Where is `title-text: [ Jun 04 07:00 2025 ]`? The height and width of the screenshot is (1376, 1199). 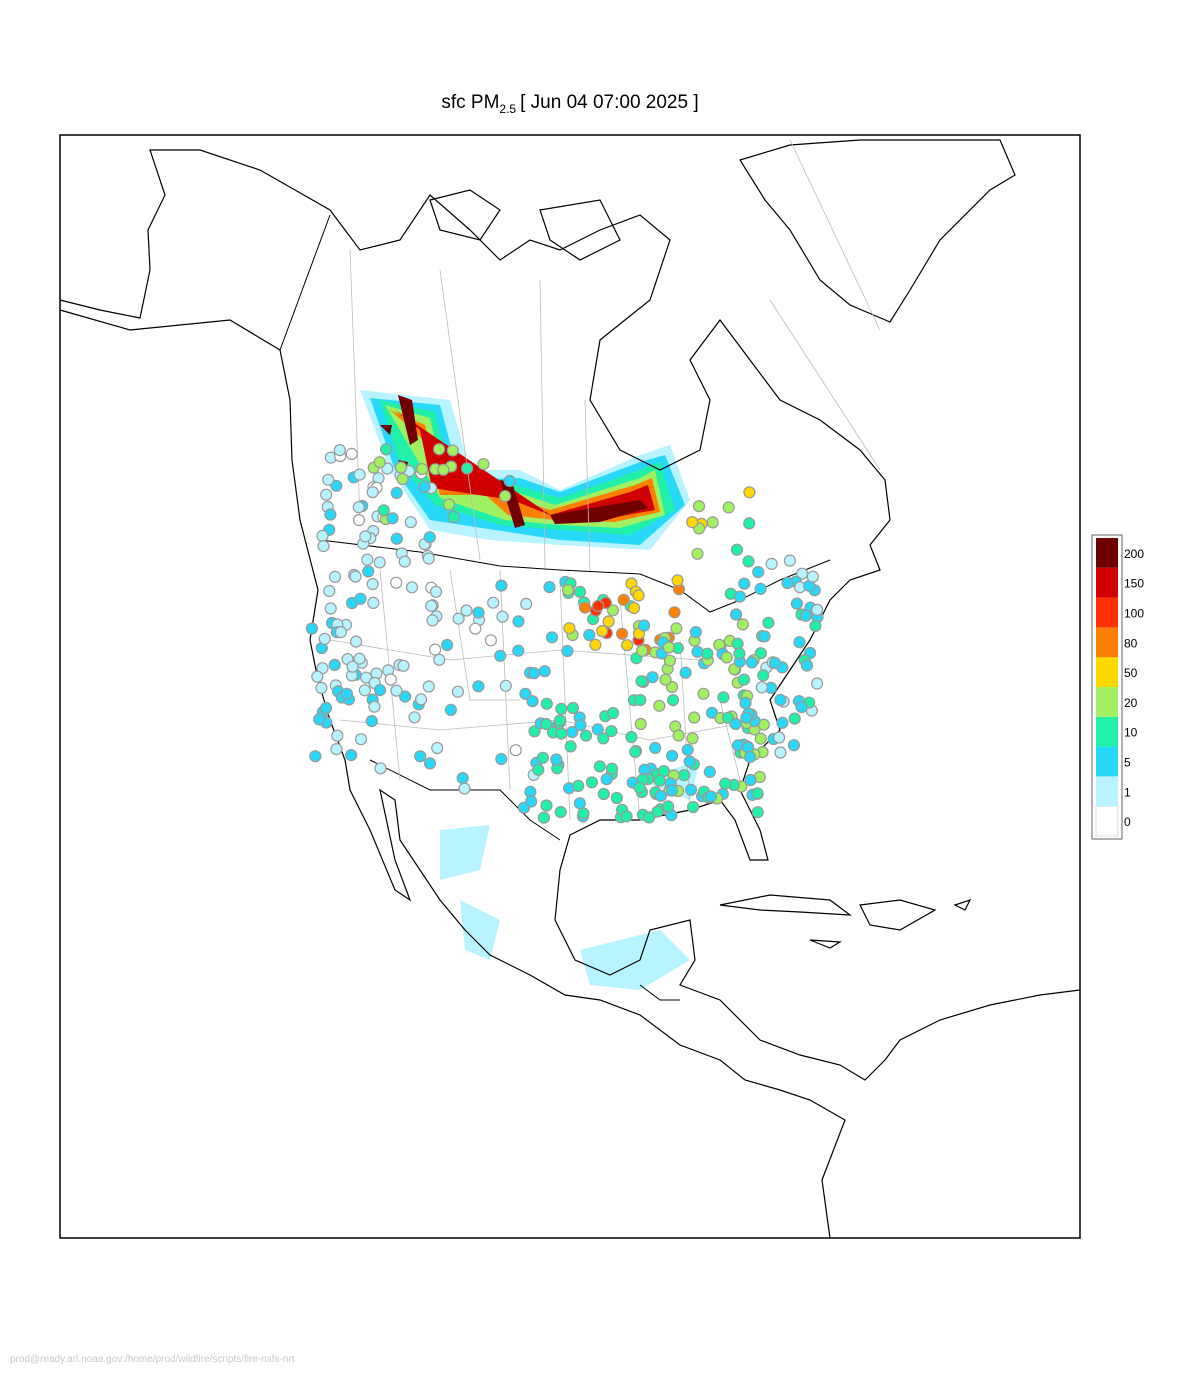 title-text: [ Jun 04 07:00 2025 ] is located at coordinates (609, 102).